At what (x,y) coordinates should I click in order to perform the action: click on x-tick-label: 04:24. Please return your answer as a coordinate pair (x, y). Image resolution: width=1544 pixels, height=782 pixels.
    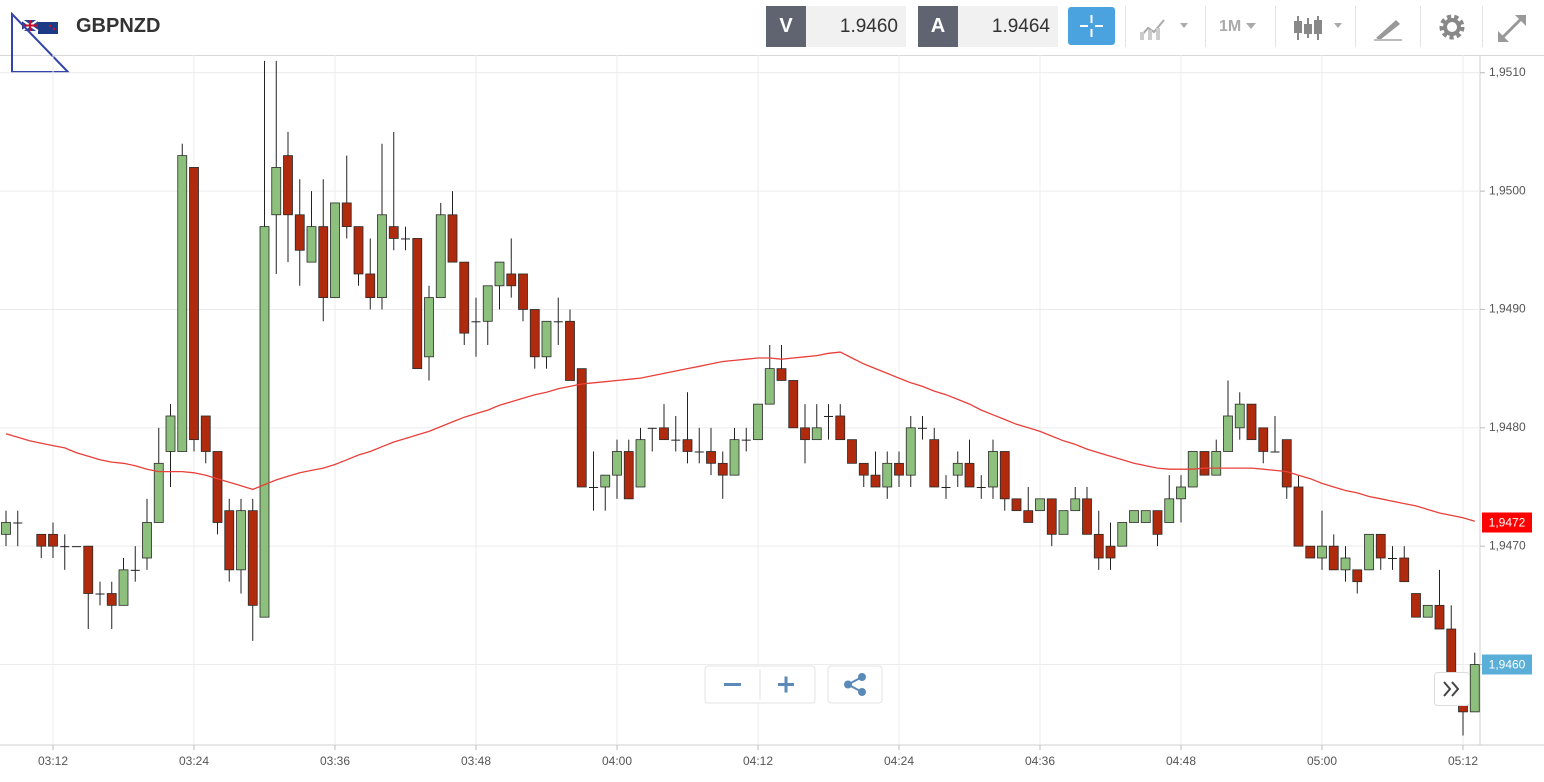
    Looking at the image, I should click on (899, 761).